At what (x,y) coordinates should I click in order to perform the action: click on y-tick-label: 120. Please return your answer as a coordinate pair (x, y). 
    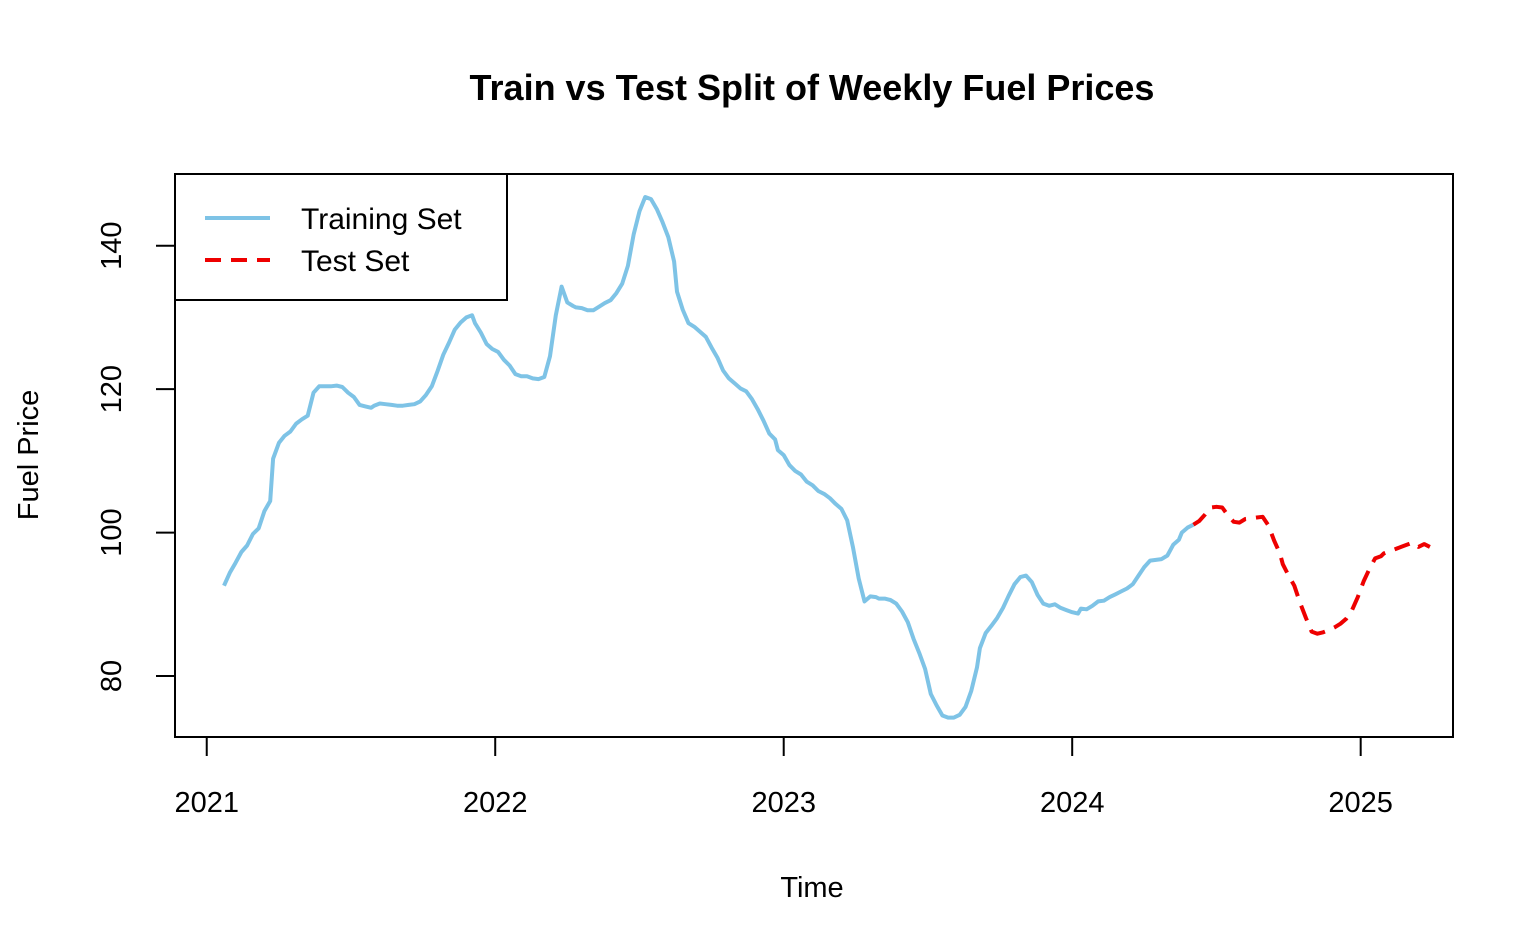
    Looking at the image, I should click on (112, 389).